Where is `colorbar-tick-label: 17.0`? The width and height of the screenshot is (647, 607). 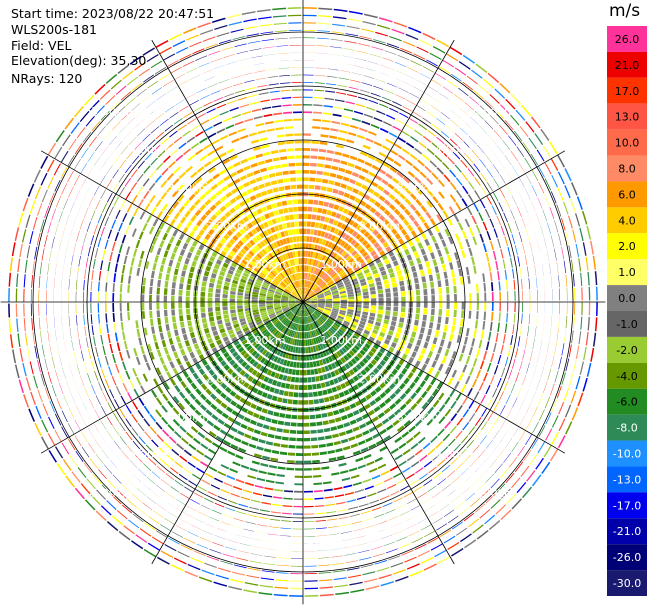
colorbar-tick-label: 17.0 is located at coordinates (627, 91).